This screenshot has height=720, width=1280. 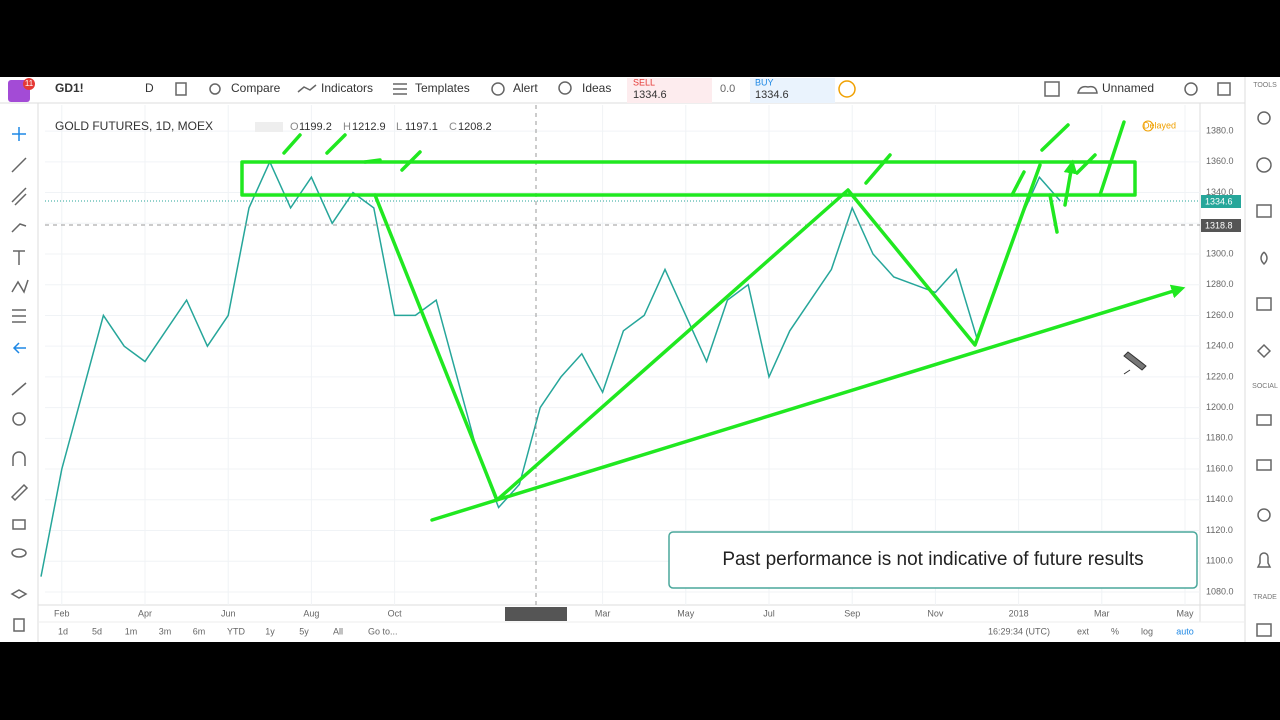 What do you see at coordinates (1220, 192) in the screenshot?
I see `y-tick-label: 1340.0` at bounding box center [1220, 192].